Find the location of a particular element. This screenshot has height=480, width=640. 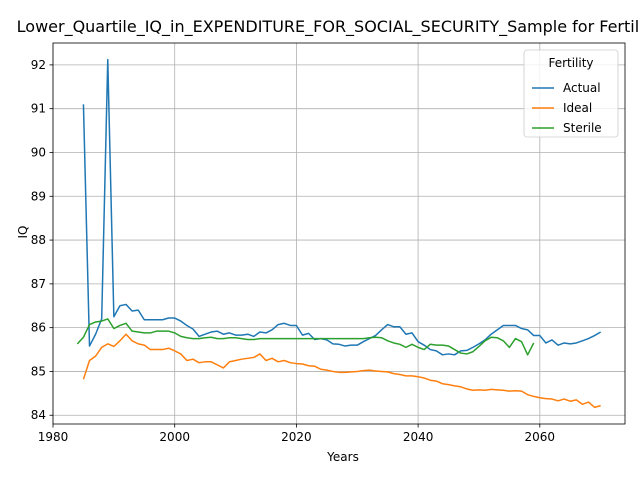

x-axis-label: Years is located at coordinates (342, 457).